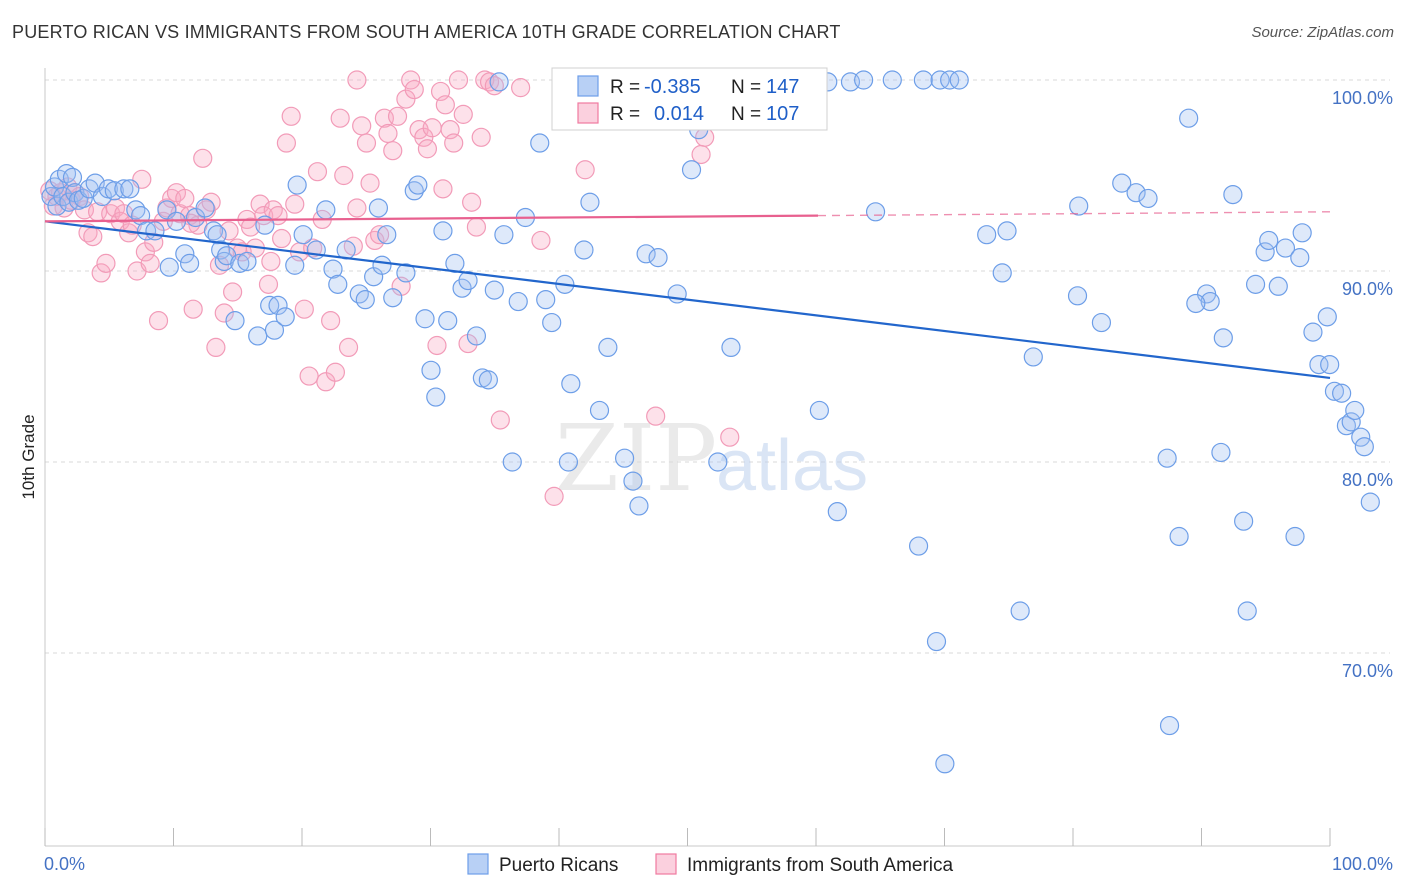 The width and height of the screenshot is (1406, 892). I want to click on stats-legend: R = -0.385 N = 147 R = 0.014 N = 107, so click(689, 99).